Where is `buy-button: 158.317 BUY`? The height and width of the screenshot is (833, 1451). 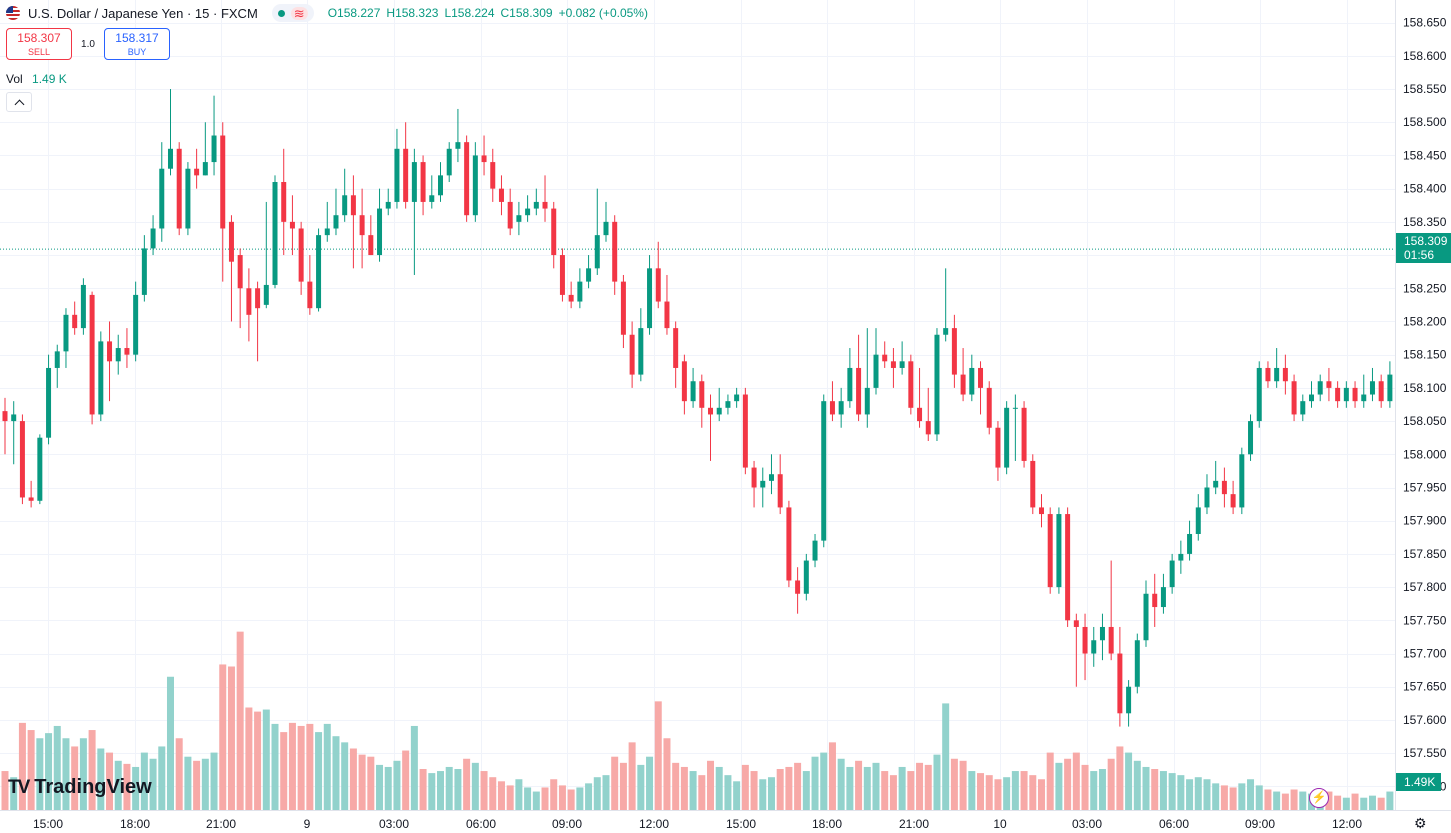
buy-button: 158.317 BUY is located at coordinates (137, 44).